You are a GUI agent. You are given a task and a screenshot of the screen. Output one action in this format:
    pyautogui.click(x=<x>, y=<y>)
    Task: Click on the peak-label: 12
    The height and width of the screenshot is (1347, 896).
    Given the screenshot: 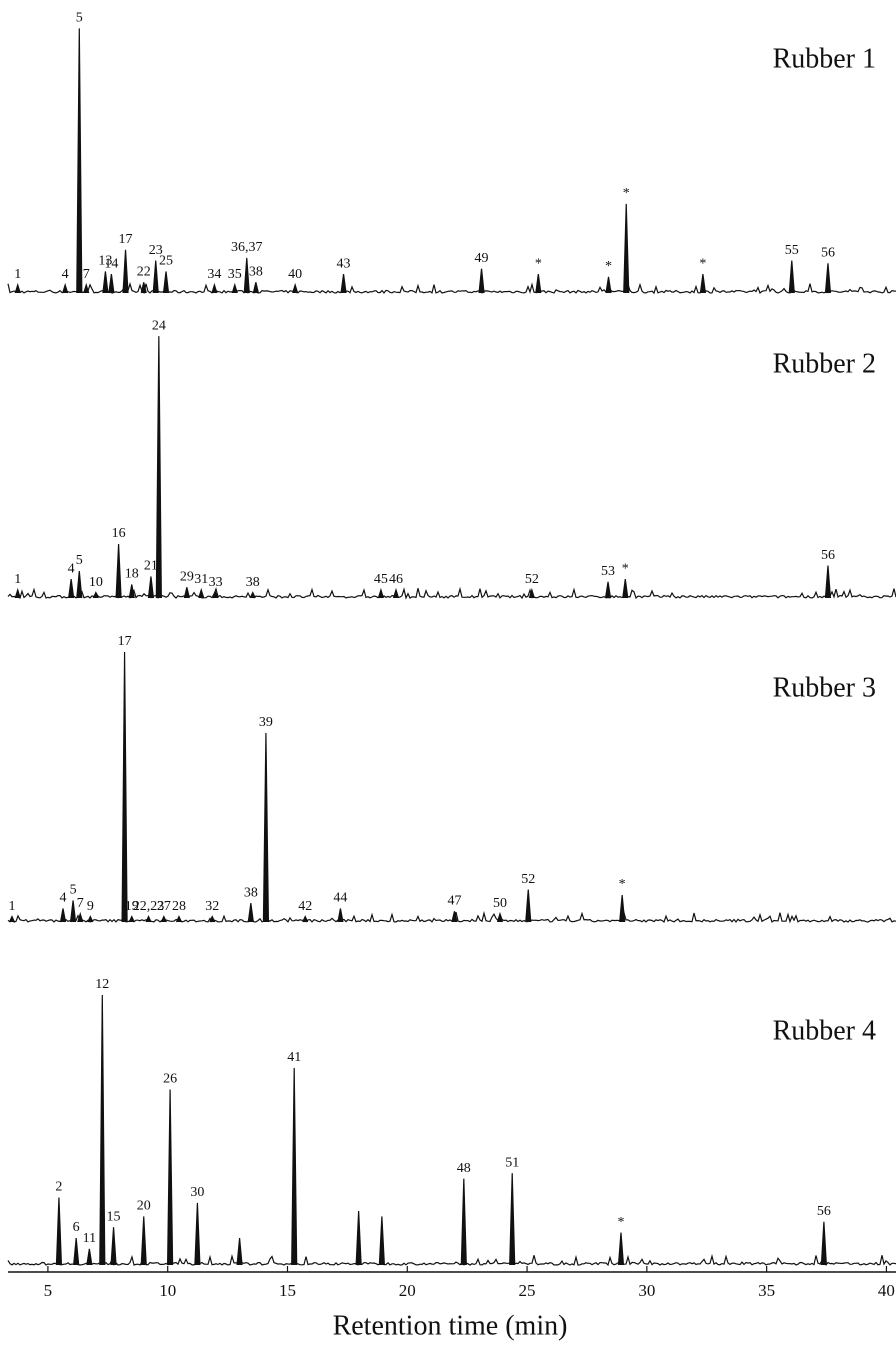 What is the action you would take?
    pyautogui.click(x=102, y=984)
    